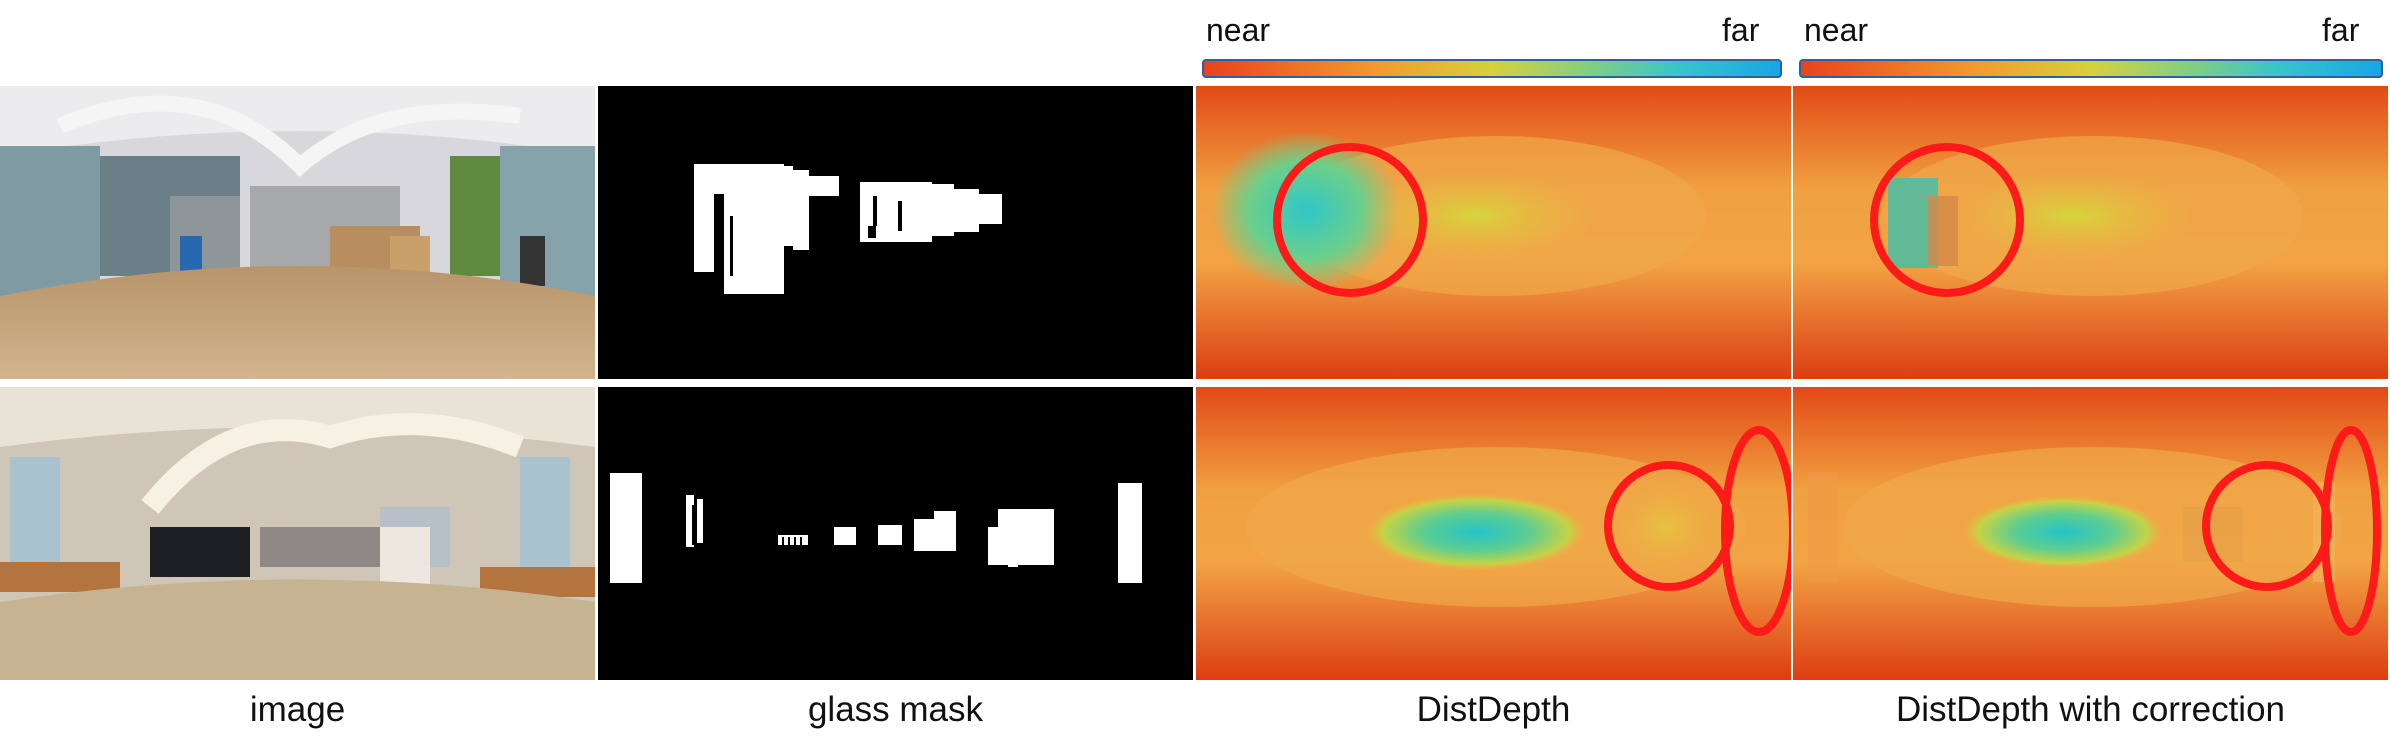  What do you see at coordinates (1741, 30) in the screenshot?
I see `colorbar-label-far-1: far` at bounding box center [1741, 30].